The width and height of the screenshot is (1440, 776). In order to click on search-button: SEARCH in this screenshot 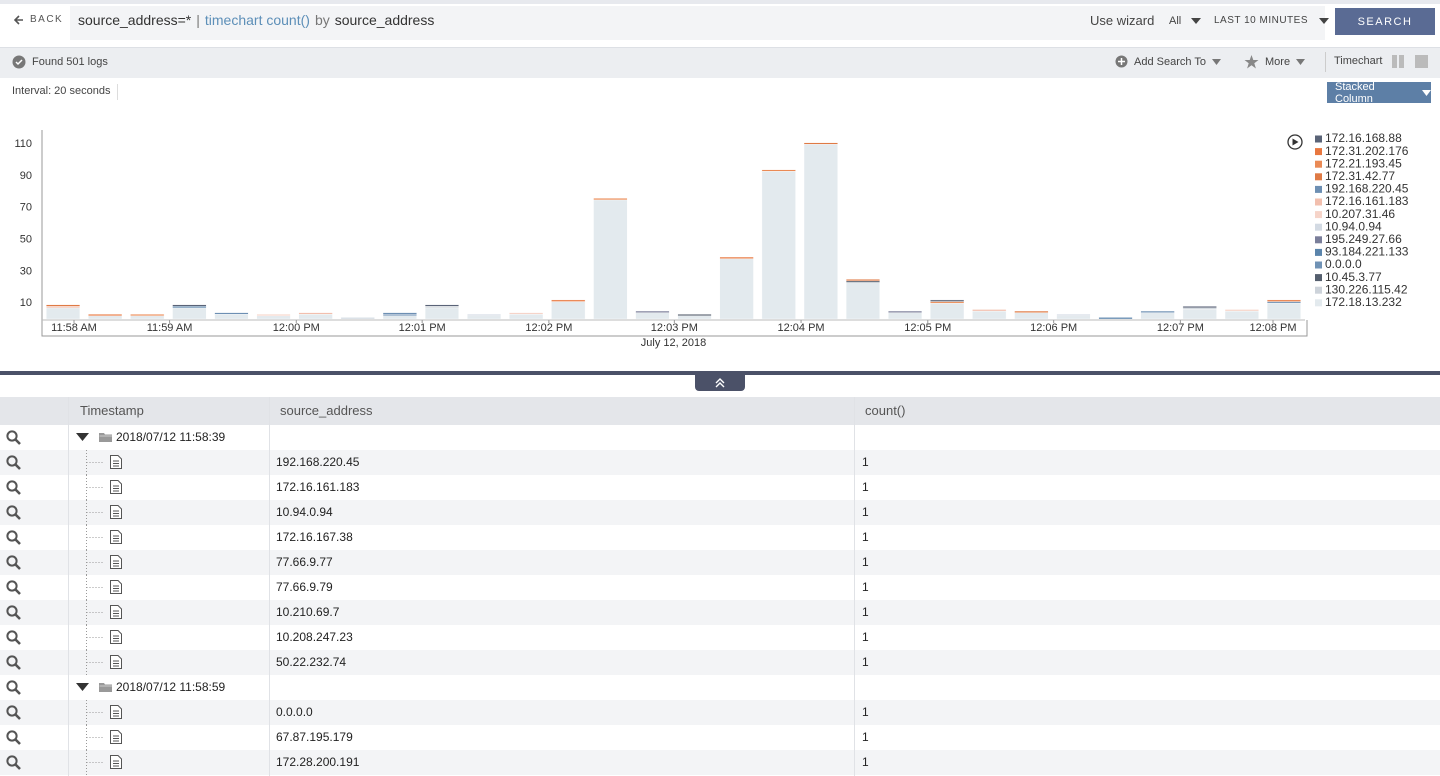, I will do `click(1385, 21)`.